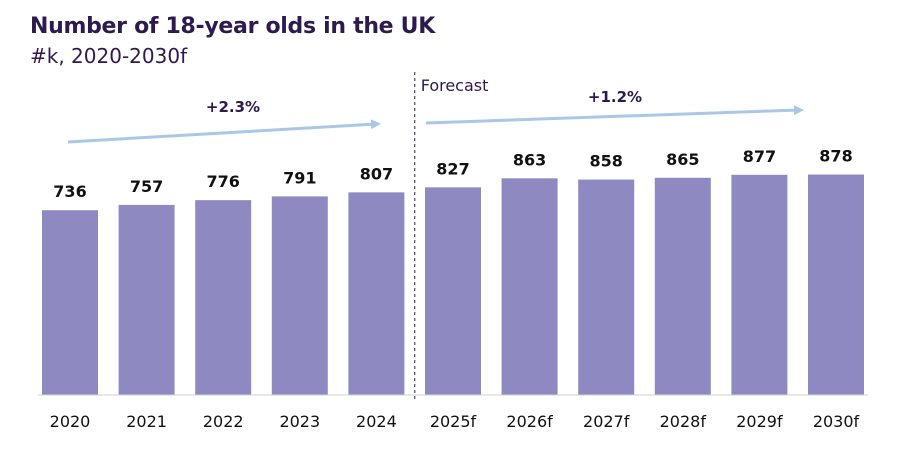 The height and width of the screenshot is (463, 900). Describe the element at coordinates (376, 421) in the screenshot. I see `x-tick-label-2024: 2024` at that location.